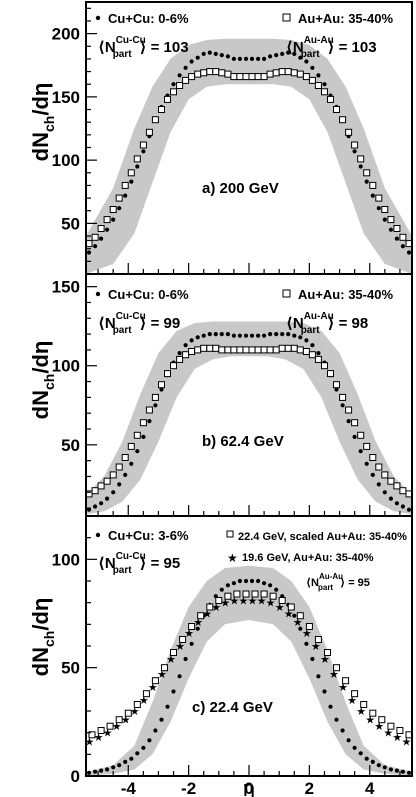 The image size is (416, 797). I want to click on panel-label-a: a) 200 GeV, so click(240, 188).